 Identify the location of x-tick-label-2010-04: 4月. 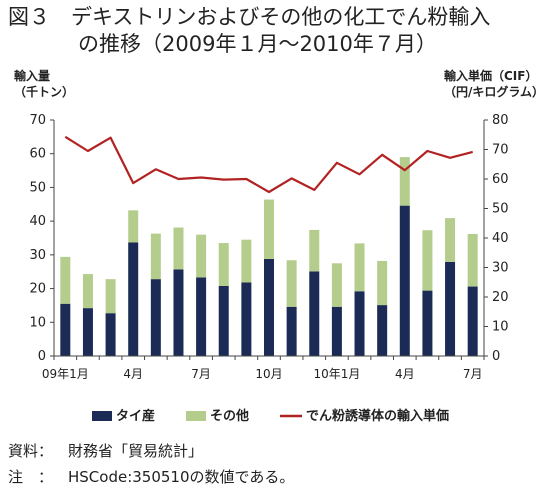
(405, 374).